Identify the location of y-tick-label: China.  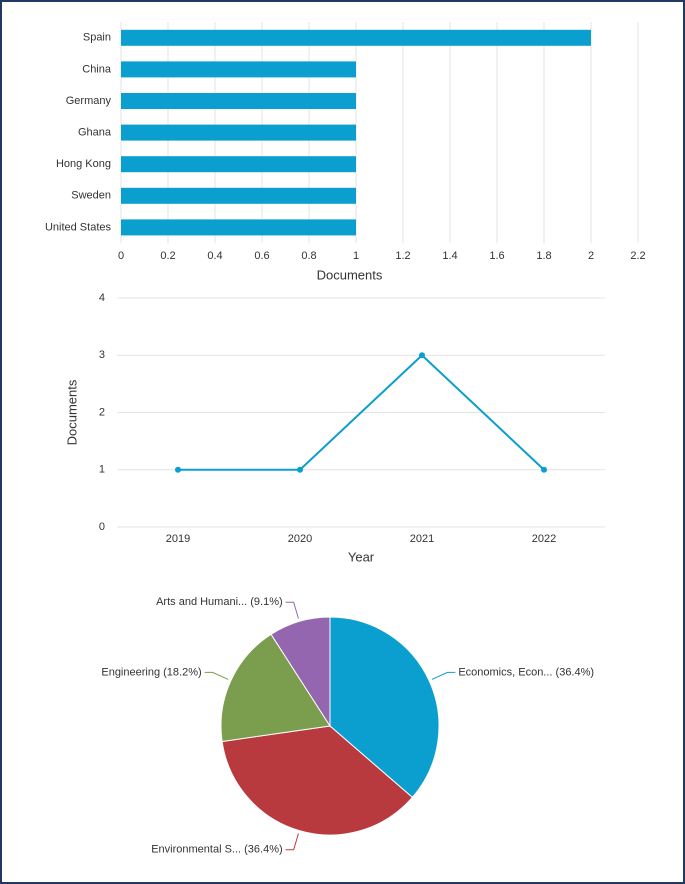
(97, 69).